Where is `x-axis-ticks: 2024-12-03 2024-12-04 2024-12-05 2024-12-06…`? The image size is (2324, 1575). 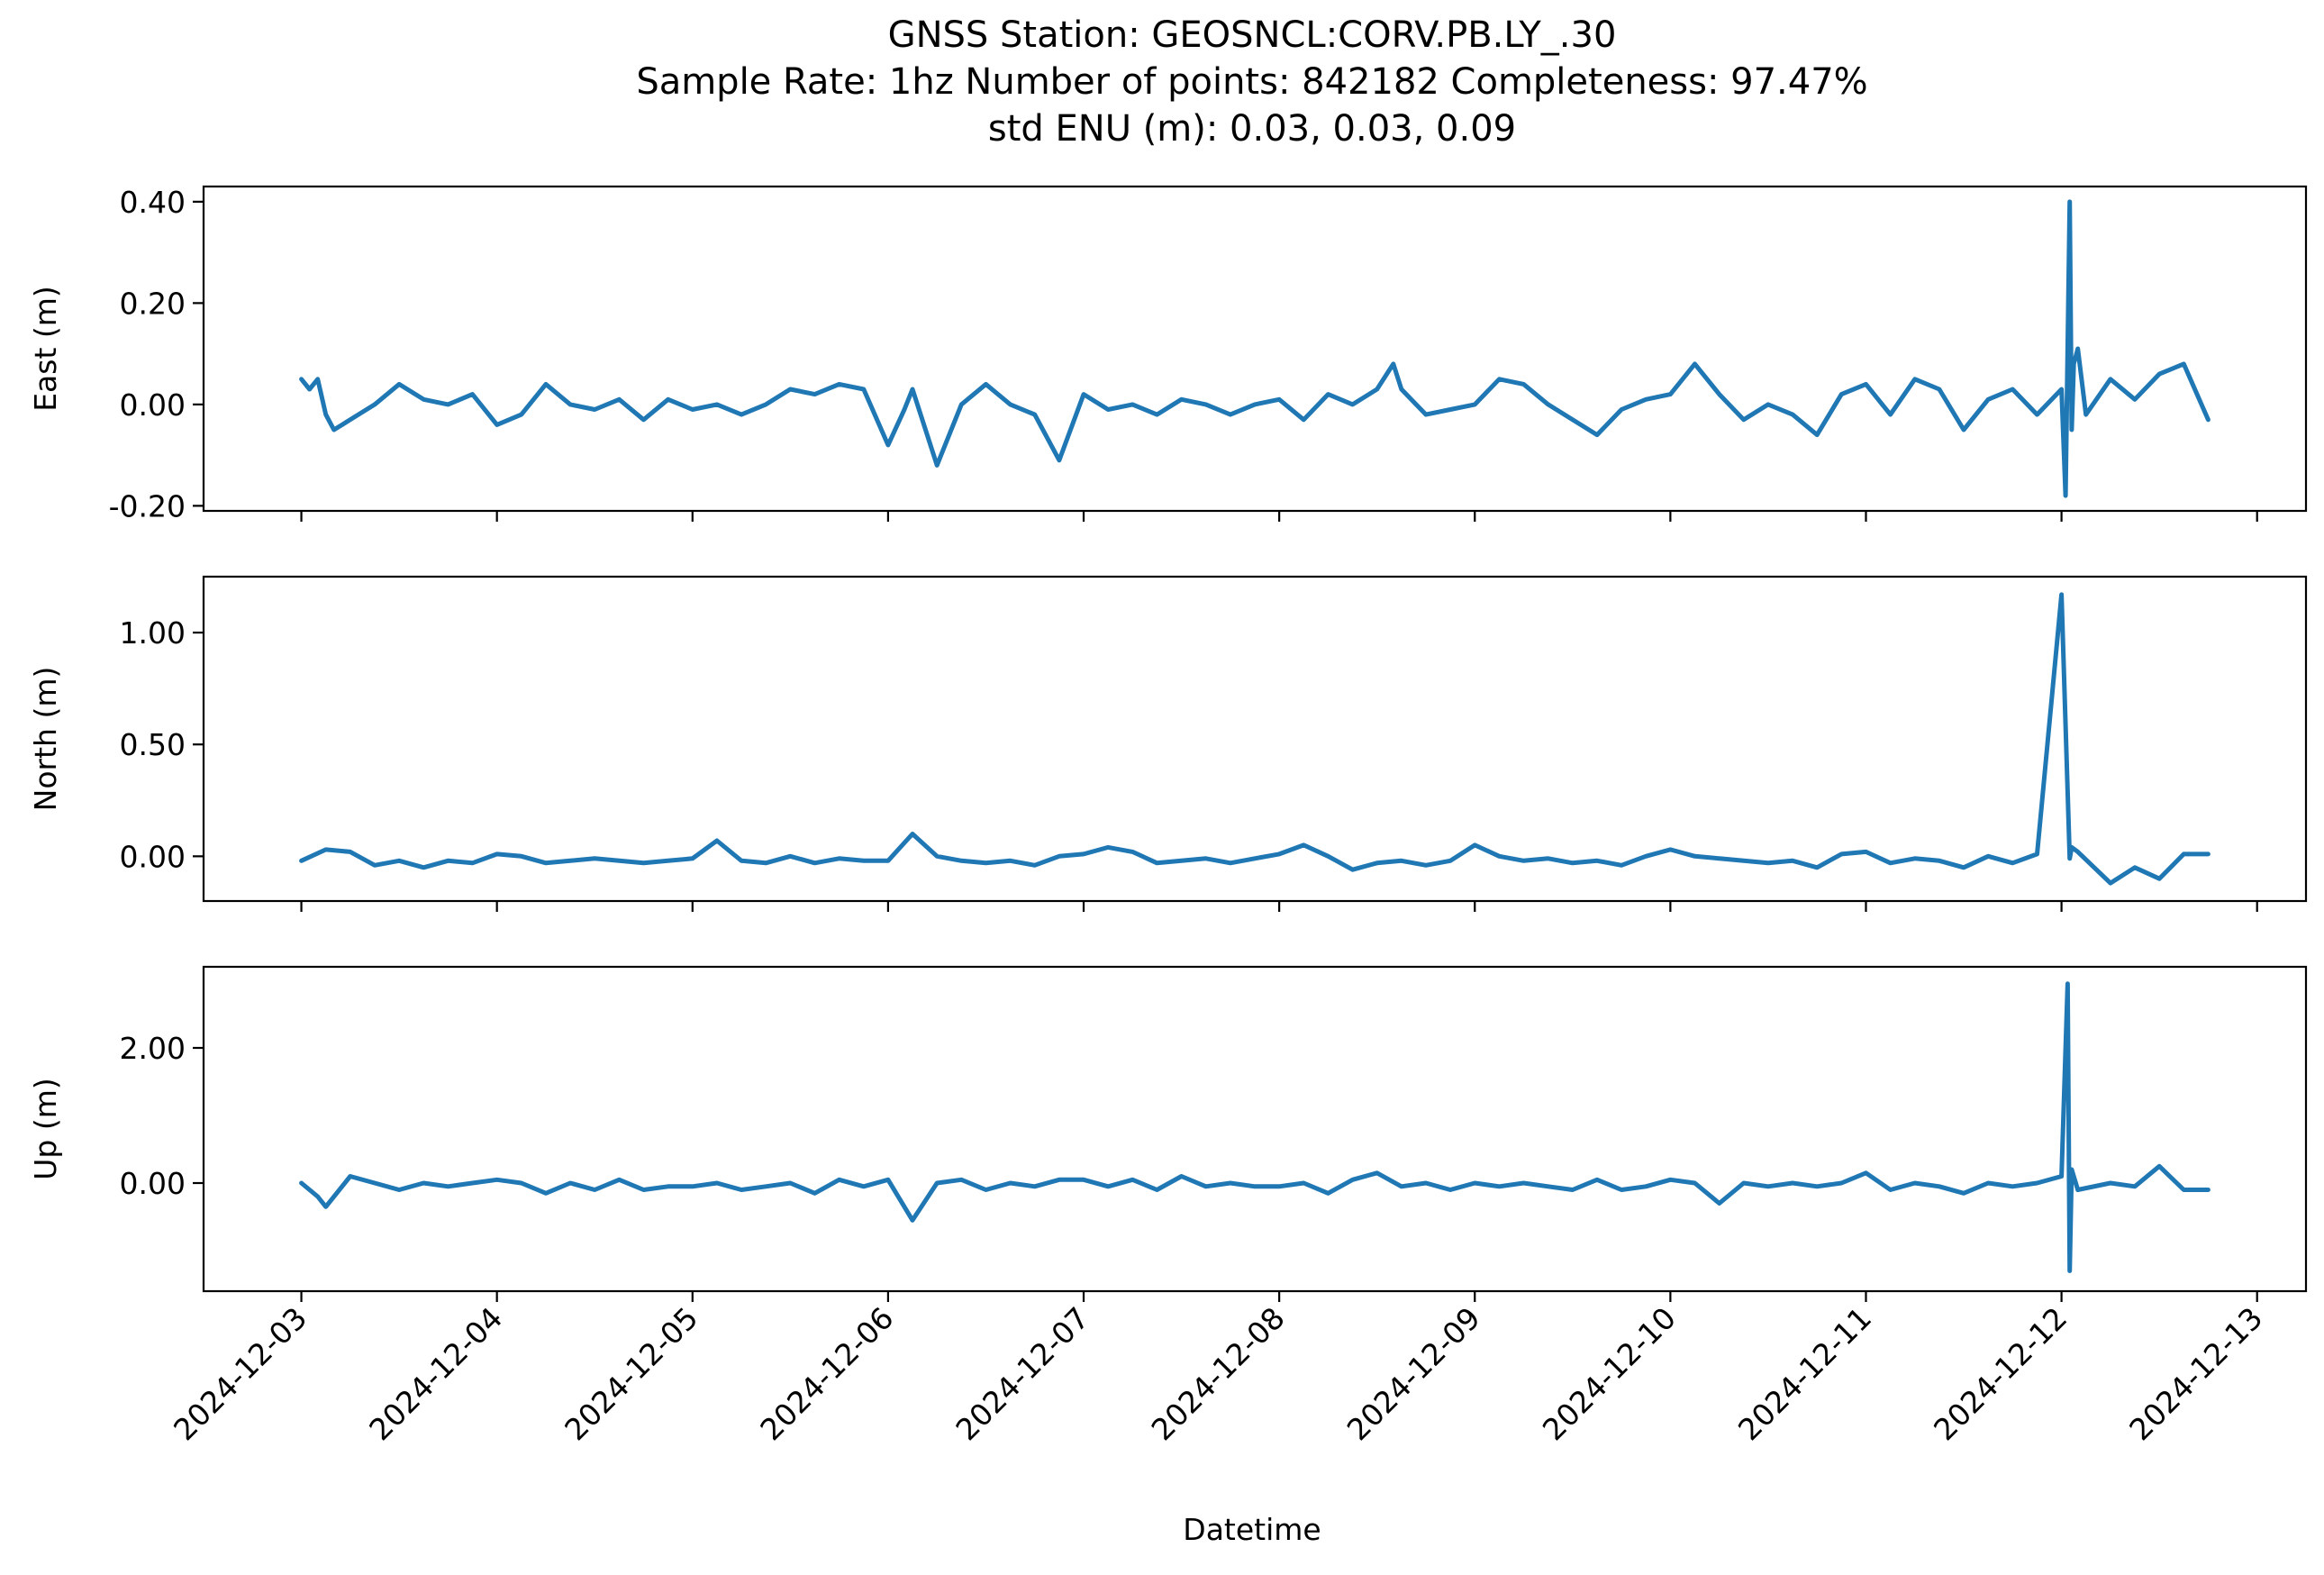 x-axis-ticks: 2024-12-03 2024-12-04 2024-12-05 2024-12-06… is located at coordinates (1218, 1373).